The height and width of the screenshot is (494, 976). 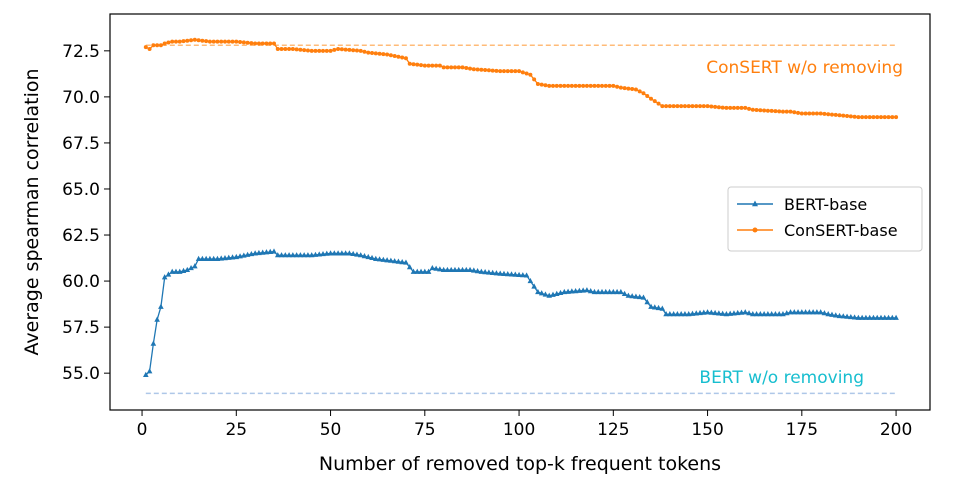 I want to click on x-tick-label: 150, so click(x=707, y=430).